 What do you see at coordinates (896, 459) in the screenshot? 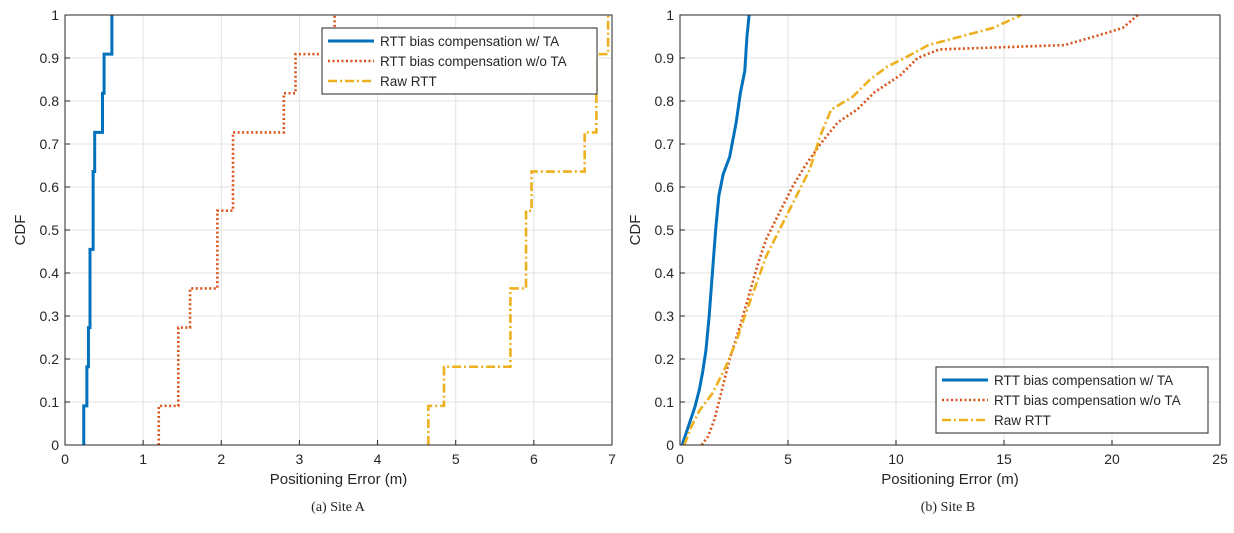
I see `x-tick-label: 10` at bounding box center [896, 459].